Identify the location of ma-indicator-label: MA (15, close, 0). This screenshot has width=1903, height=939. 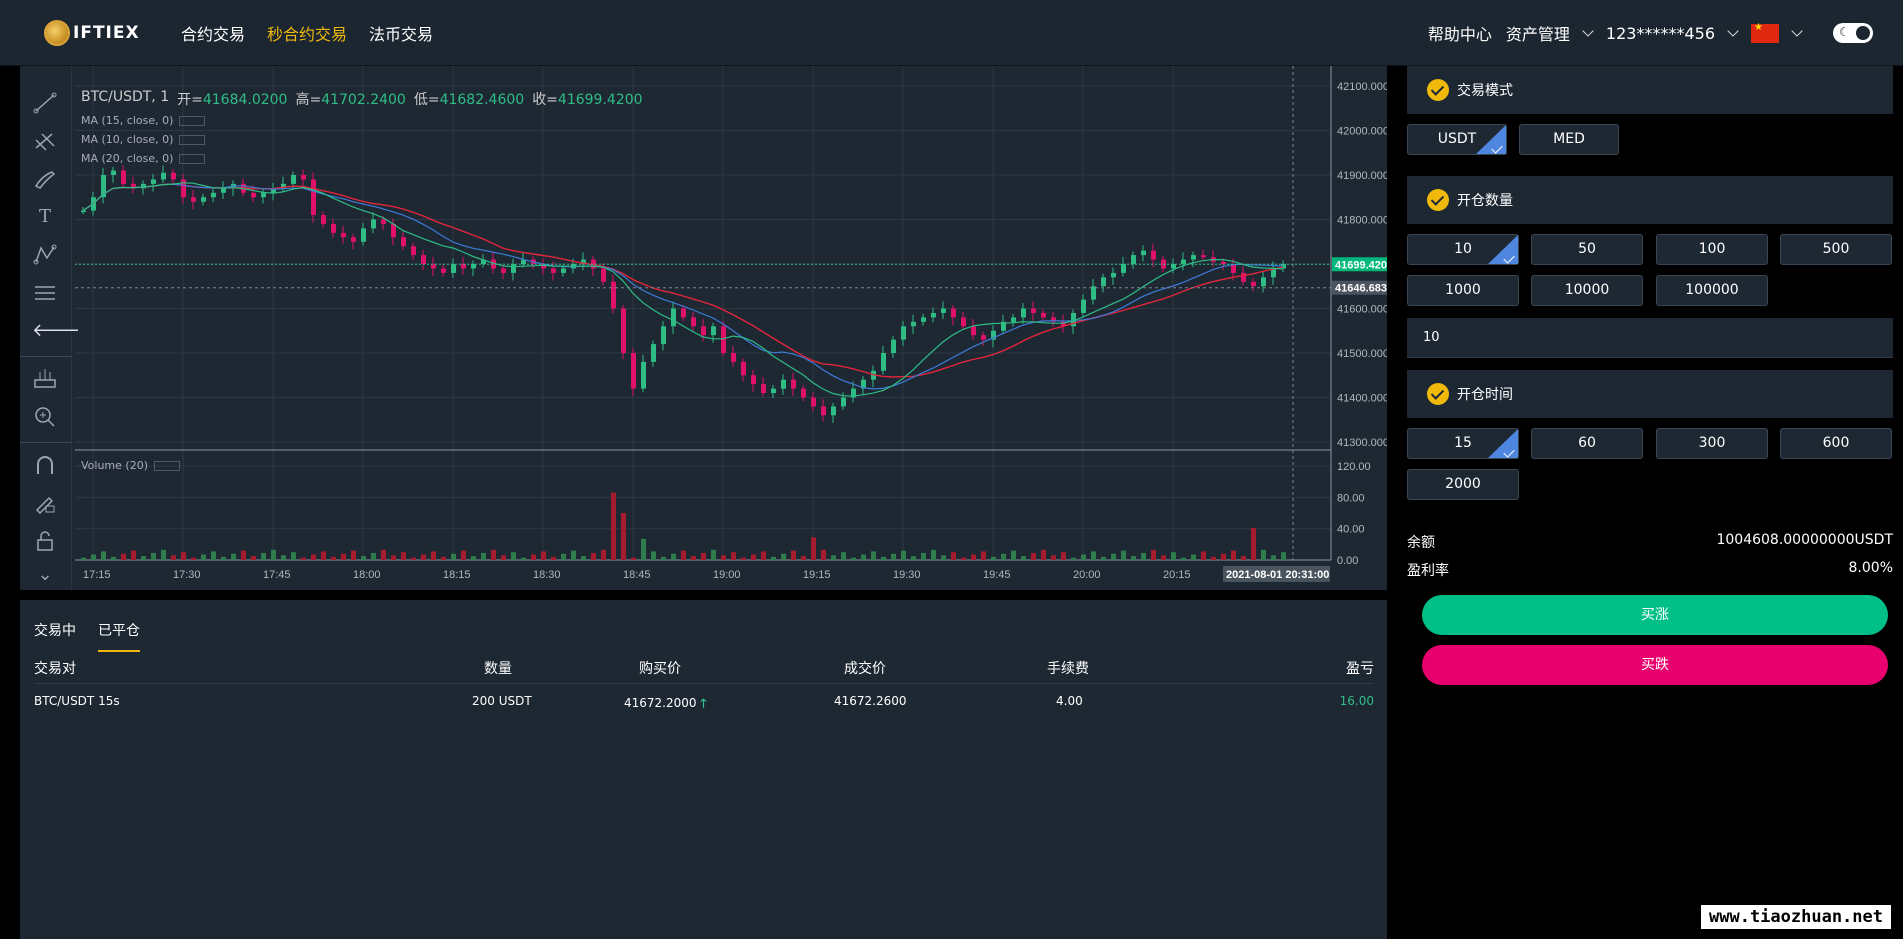
(143, 120).